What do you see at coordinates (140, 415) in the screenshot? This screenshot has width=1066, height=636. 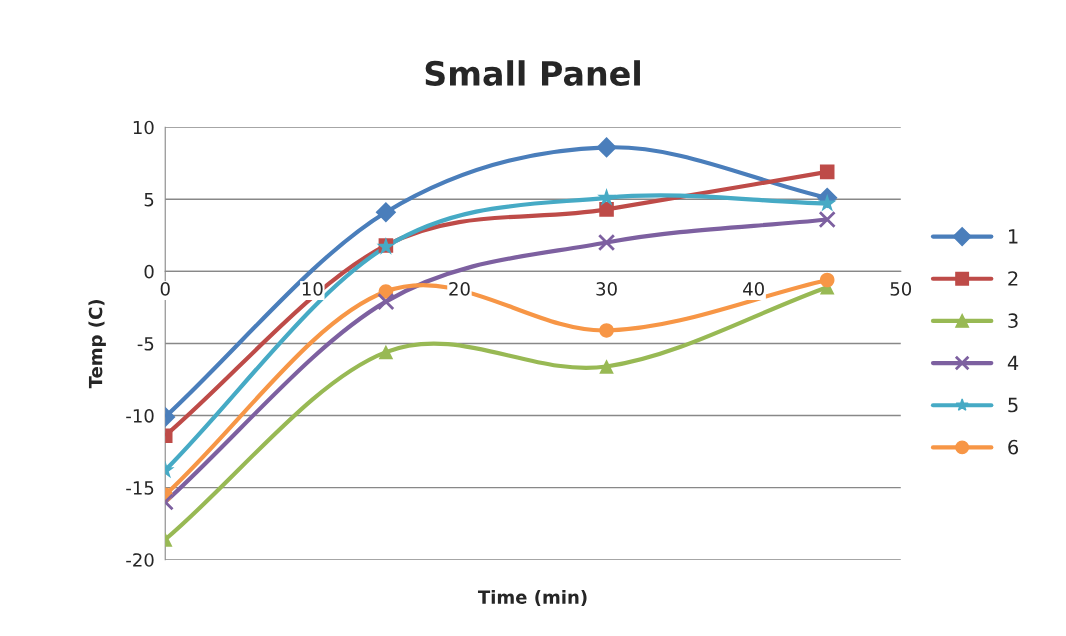 I see `y-tick-label: -10` at bounding box center [140, 415].